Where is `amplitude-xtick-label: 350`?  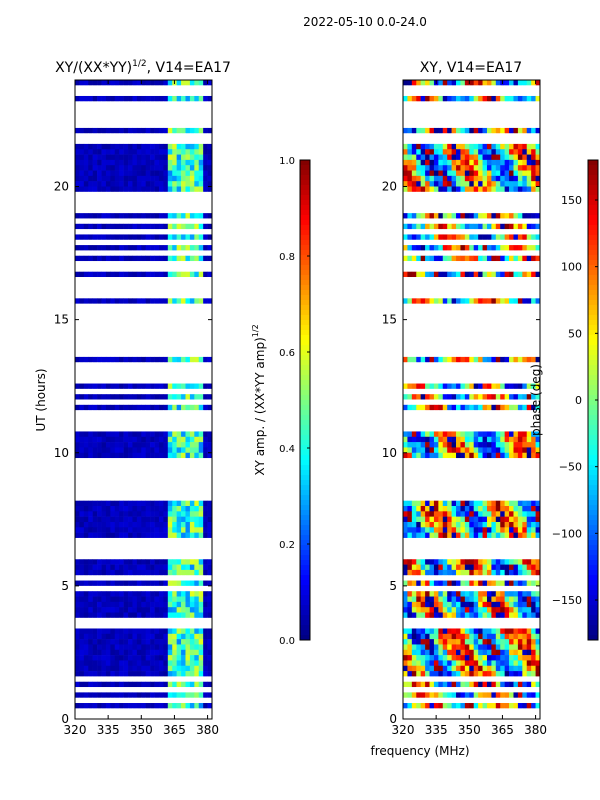 amplitude-xtick-label: 350 is located at coordinates (141, 730).